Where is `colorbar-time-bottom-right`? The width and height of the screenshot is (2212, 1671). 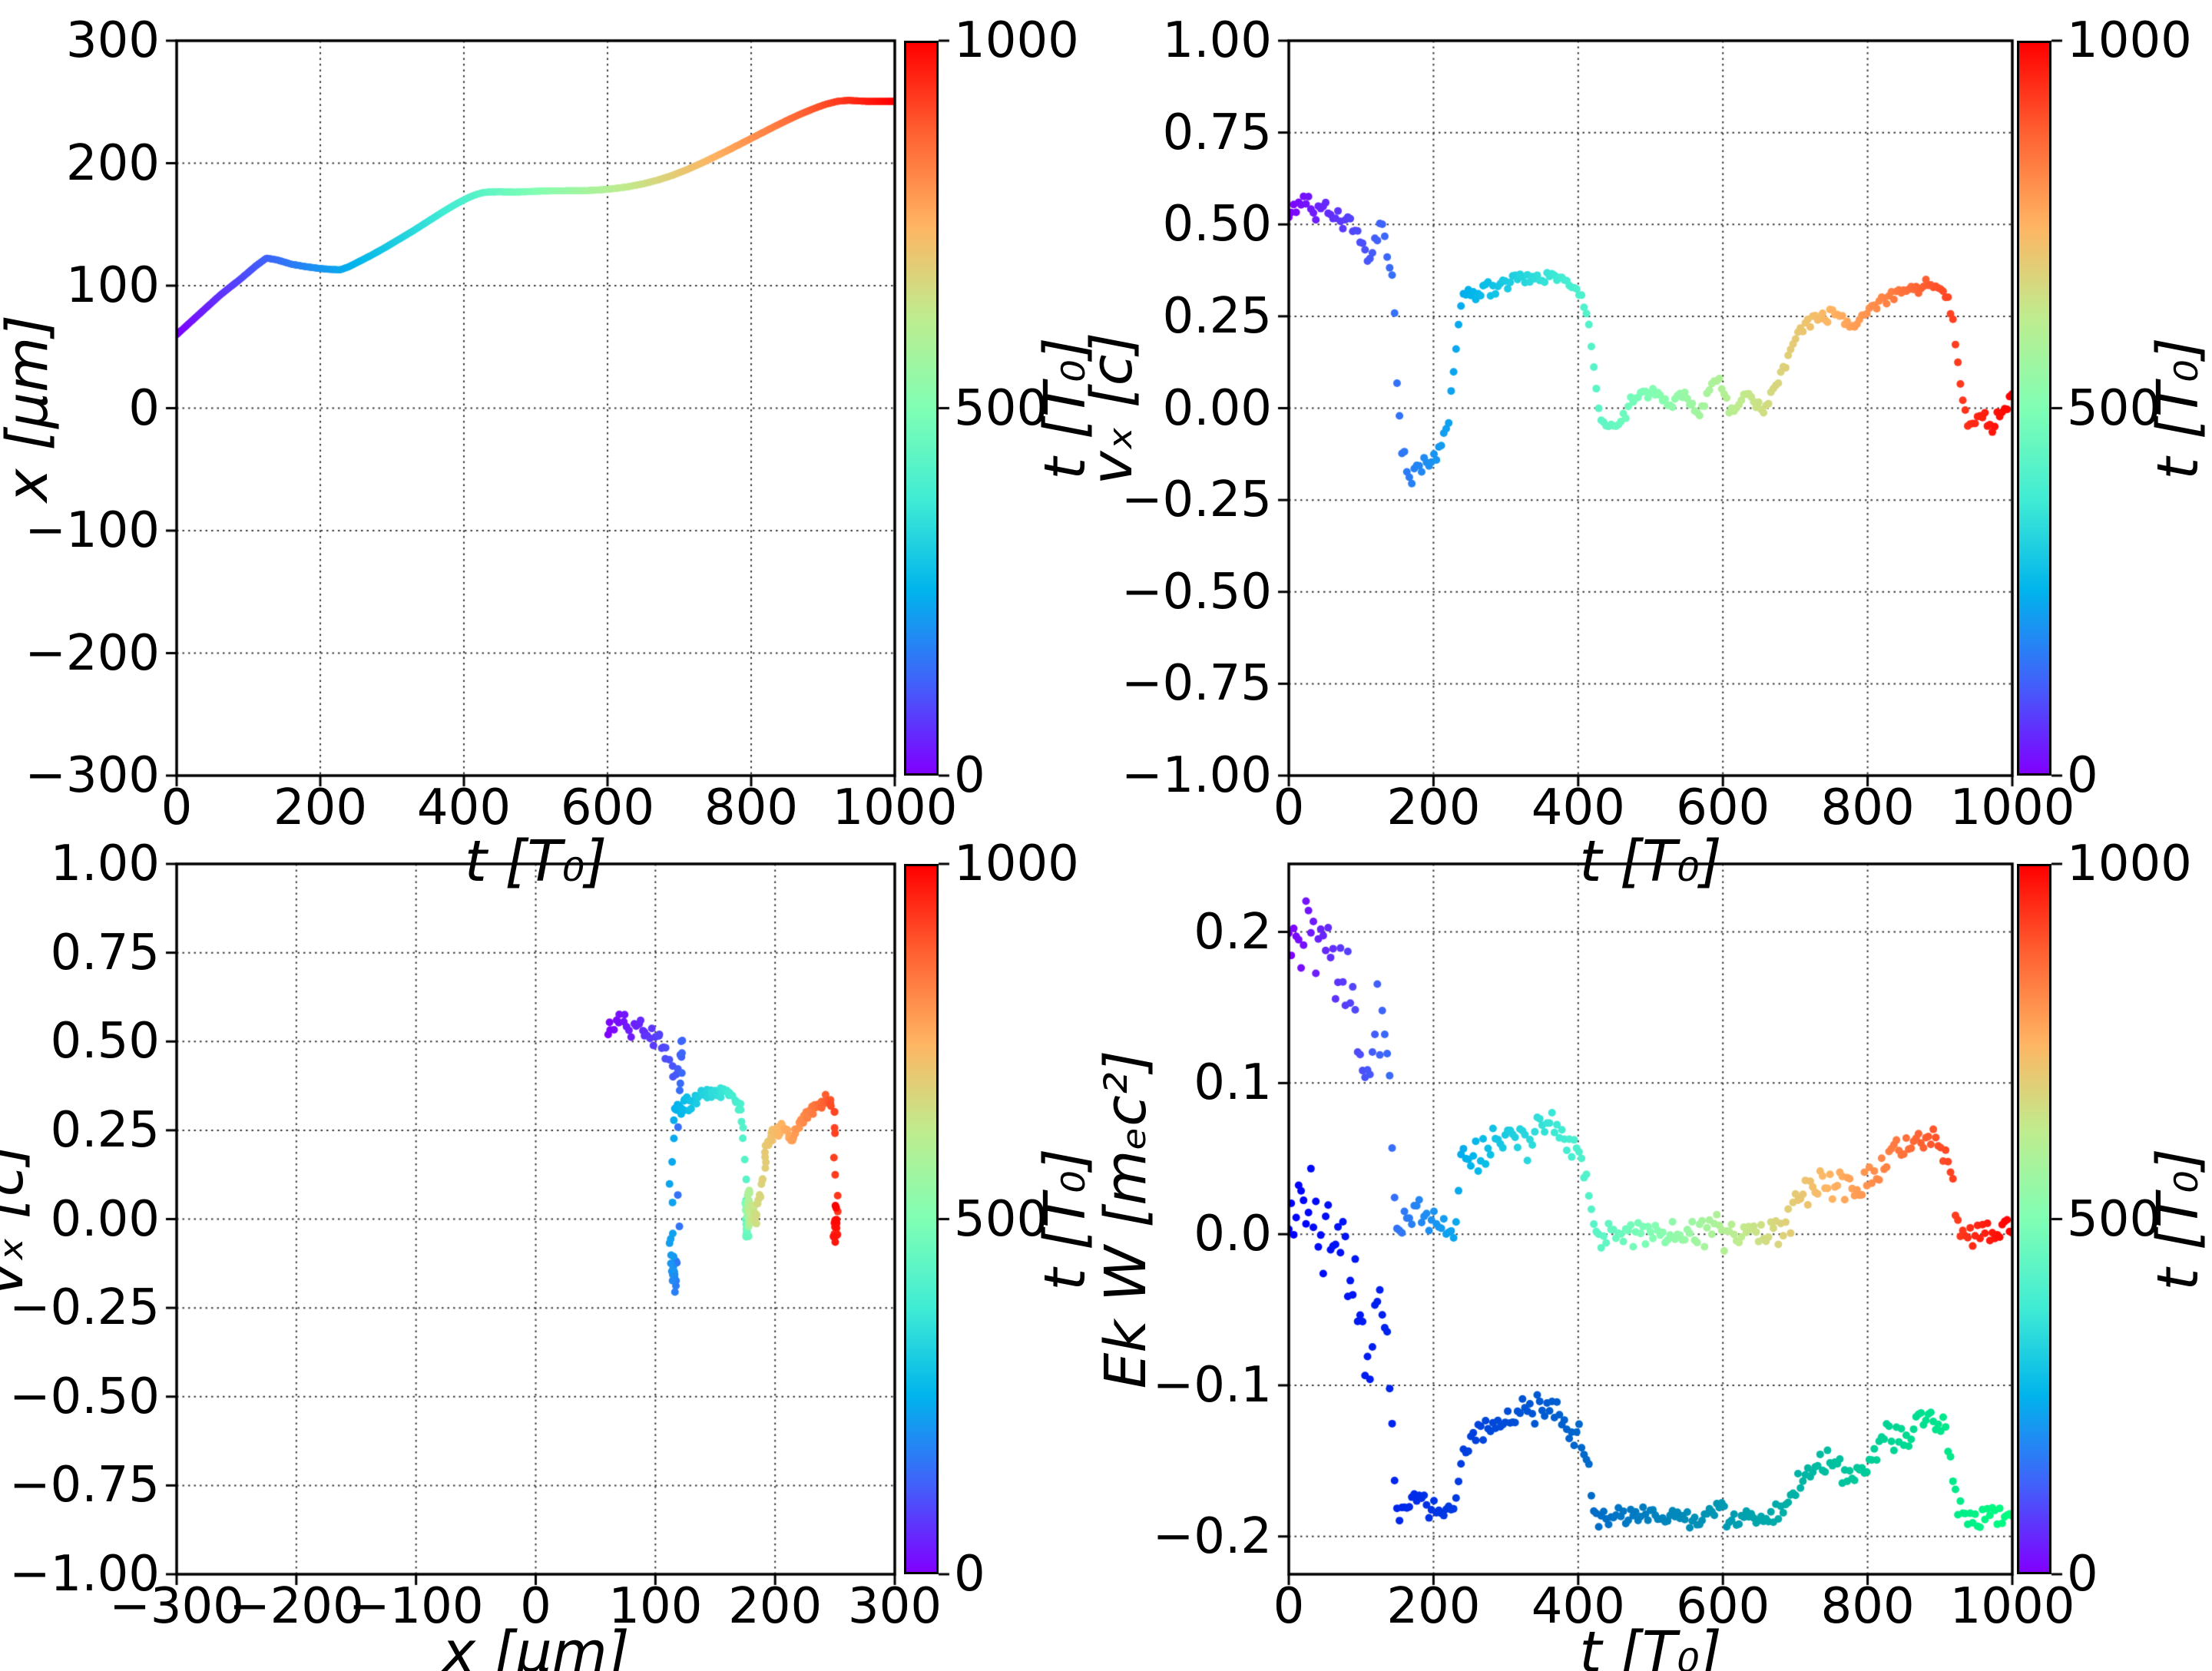
colorbar-time-bottom-right is located at coordinates (2034, 1219).